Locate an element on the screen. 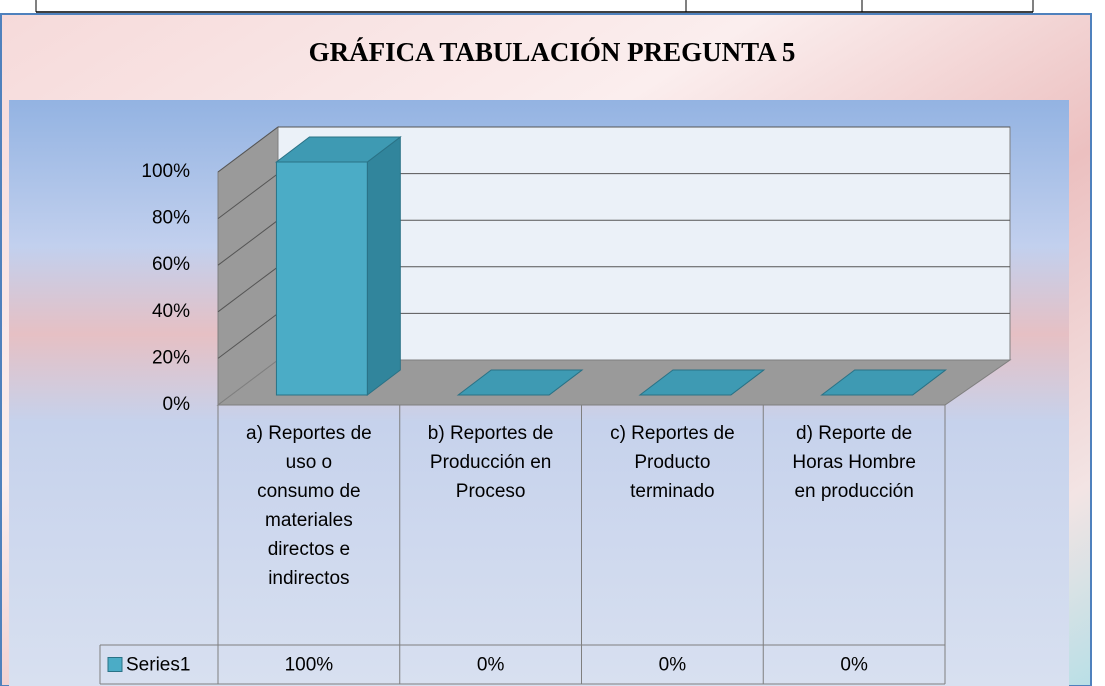 This screenshot has width=1105, height=686. chart-title: GRÁFICA TABULACIÓN PREGUNTA 5 is located at coordinates (552, 52).